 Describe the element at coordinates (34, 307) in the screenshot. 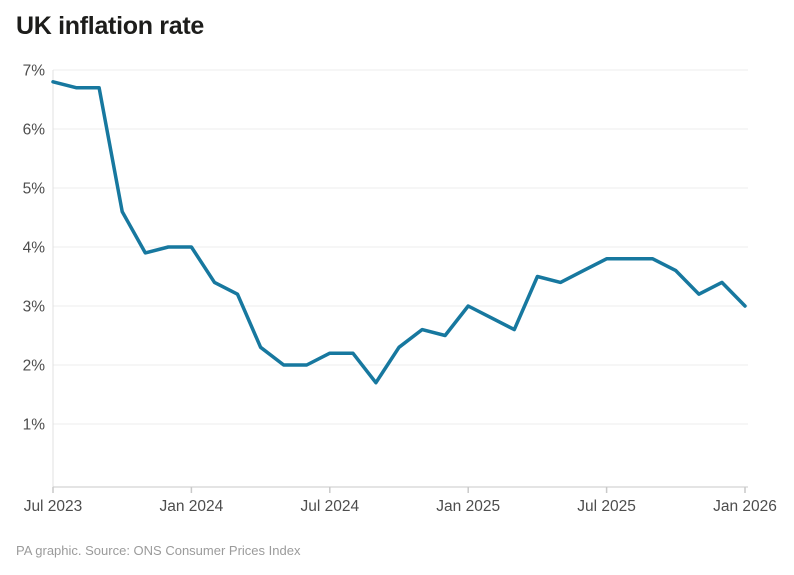

I see `y-axis-label-3pct: 3%` at that location.